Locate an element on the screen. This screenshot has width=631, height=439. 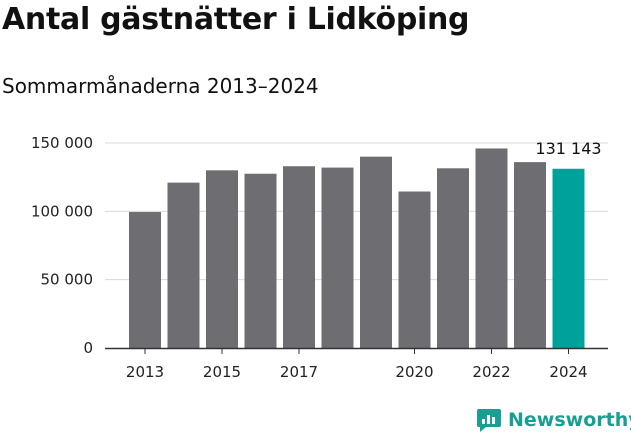
bar-2017 is located at coordinates (299, 257).